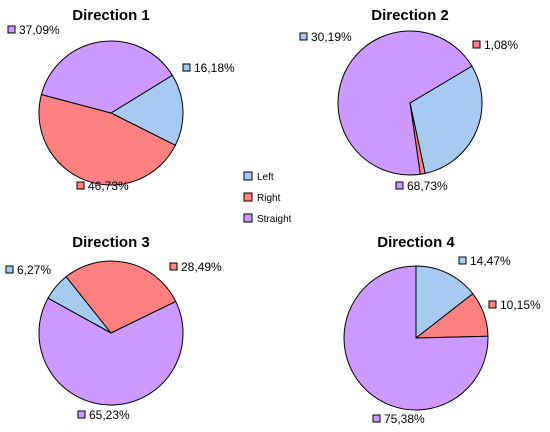  I want to click on data-label-straight: 65,23%, so click(109, 415).